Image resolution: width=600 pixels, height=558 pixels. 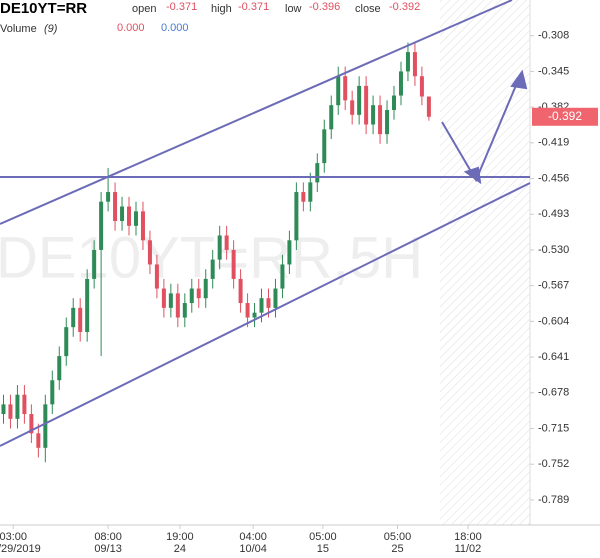 What do you see at coordinates (253, 537) in the screenshot?
I see `x-tick-label: 04:00` at bounding box center [253, 537].